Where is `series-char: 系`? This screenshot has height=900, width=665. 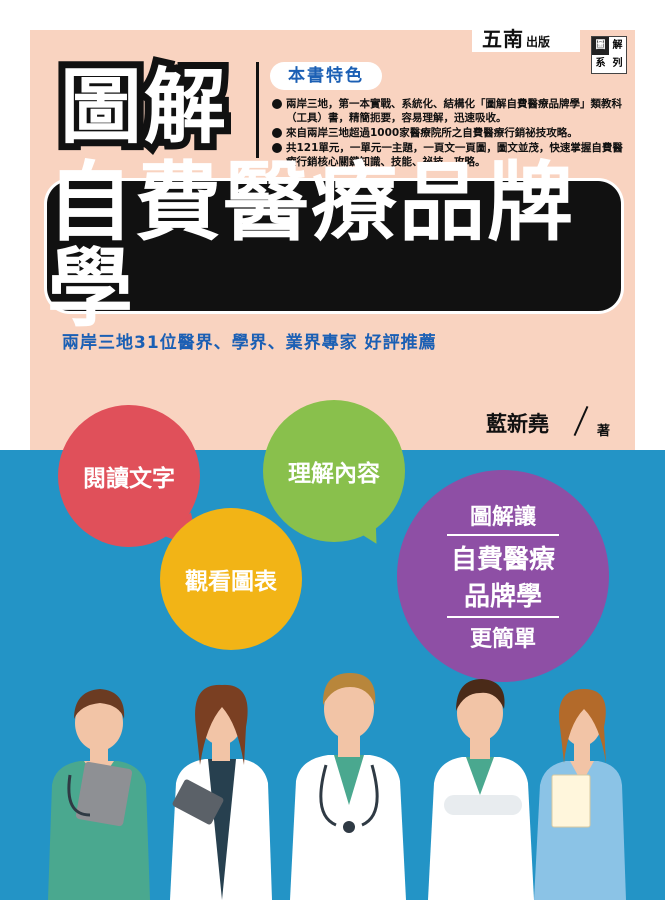
series-char: 系 is located at coordinates (600, 63).